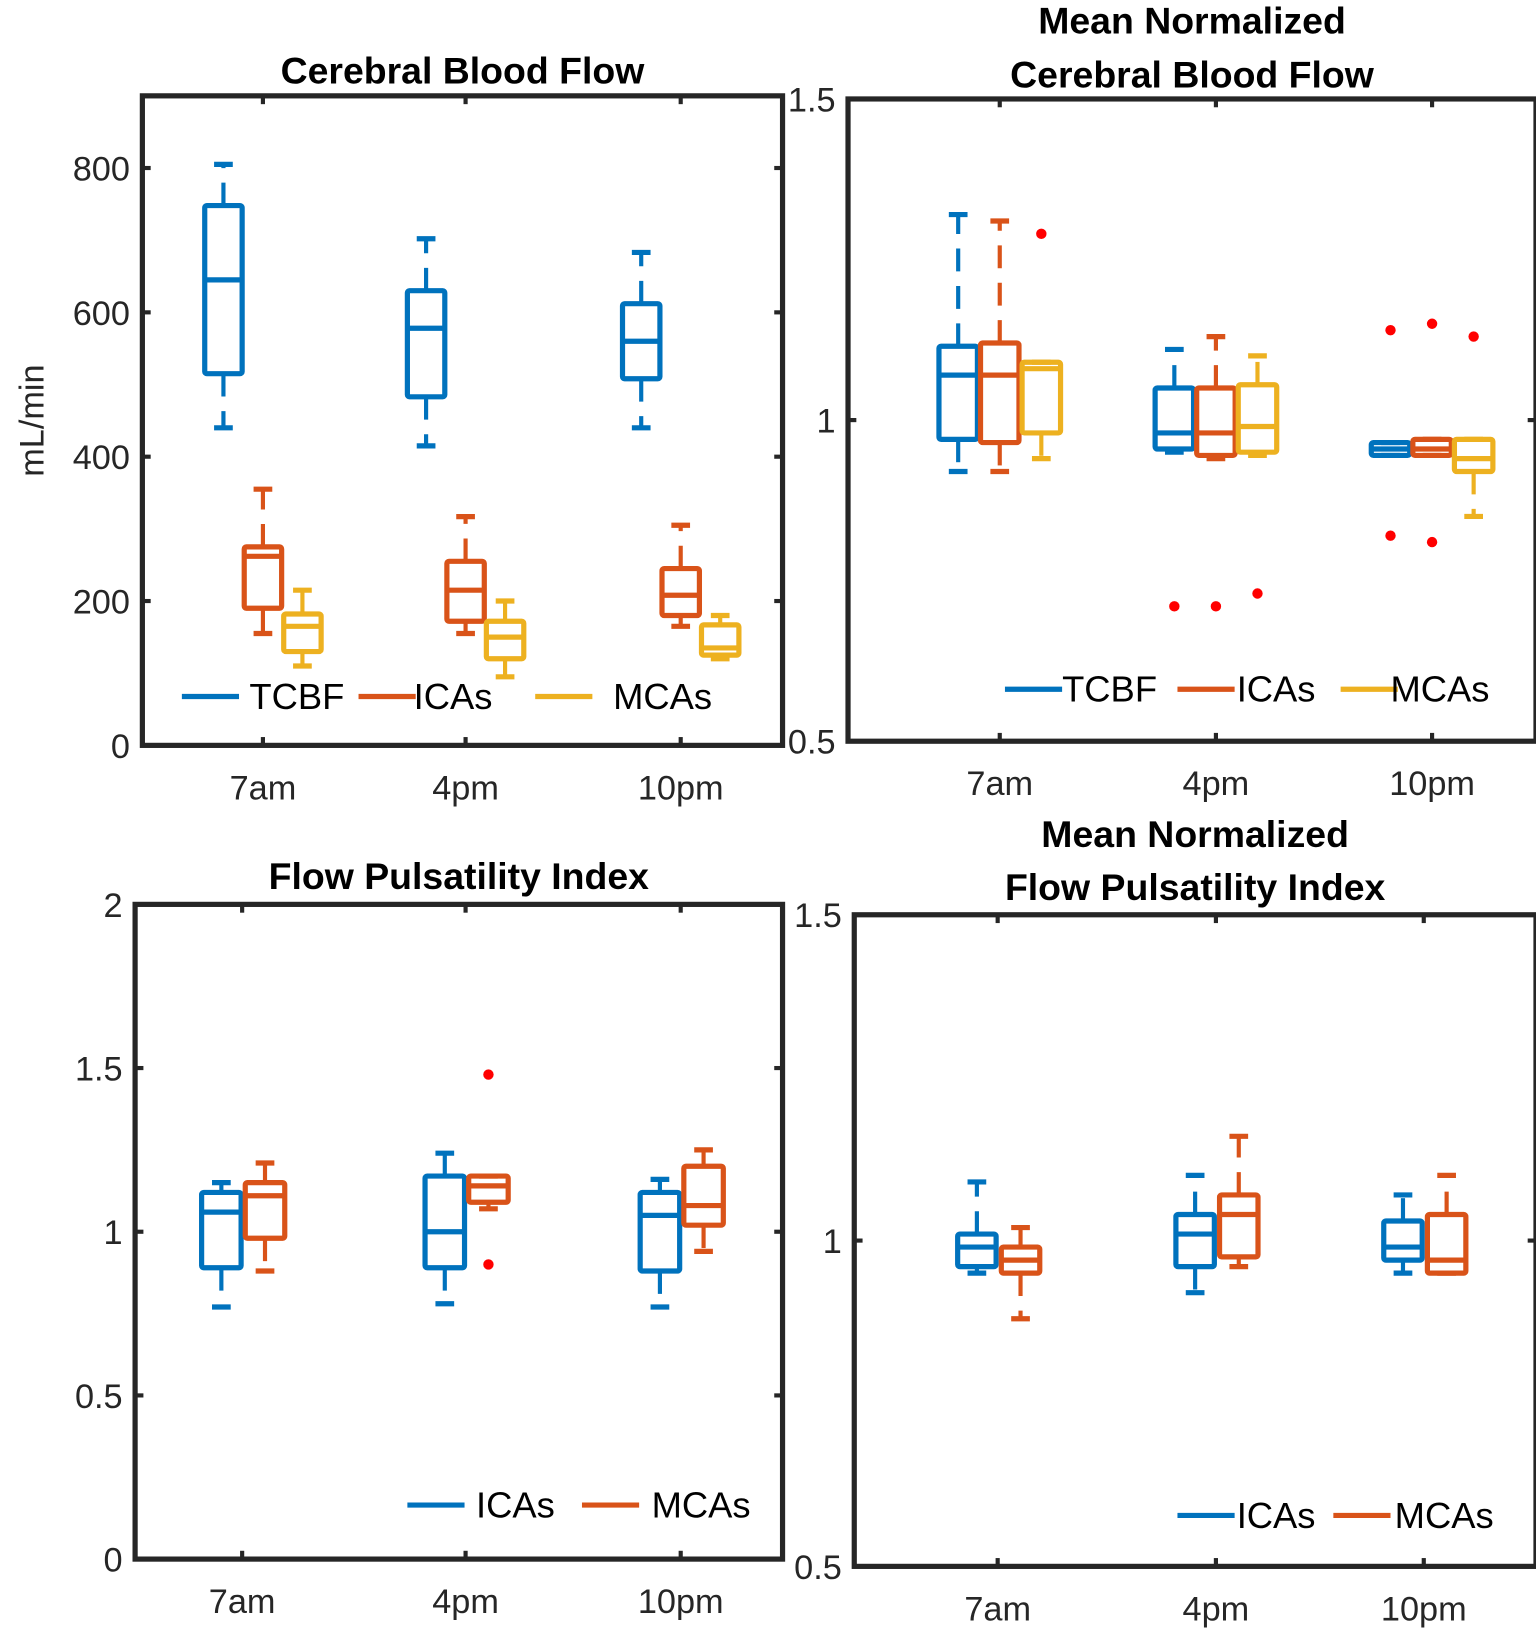 The height and width of the screenshot is (1630, 1536). What do you see at coordinates (33, 420) in the screenshot?
I see `y-axis-label: mL/min` at bounding box center [33, 420].